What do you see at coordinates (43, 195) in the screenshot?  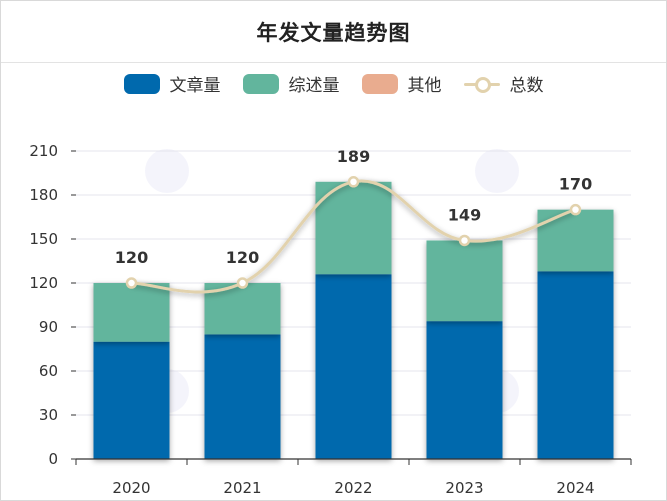 I see `y-tick-label: 180` at bounding box center [43, 195].